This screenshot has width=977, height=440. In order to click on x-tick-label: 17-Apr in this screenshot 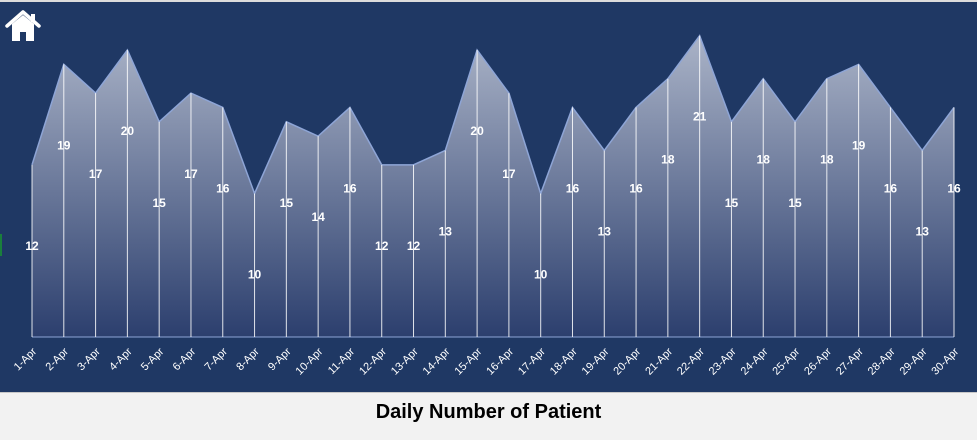, I will do `click(532, 362)`.